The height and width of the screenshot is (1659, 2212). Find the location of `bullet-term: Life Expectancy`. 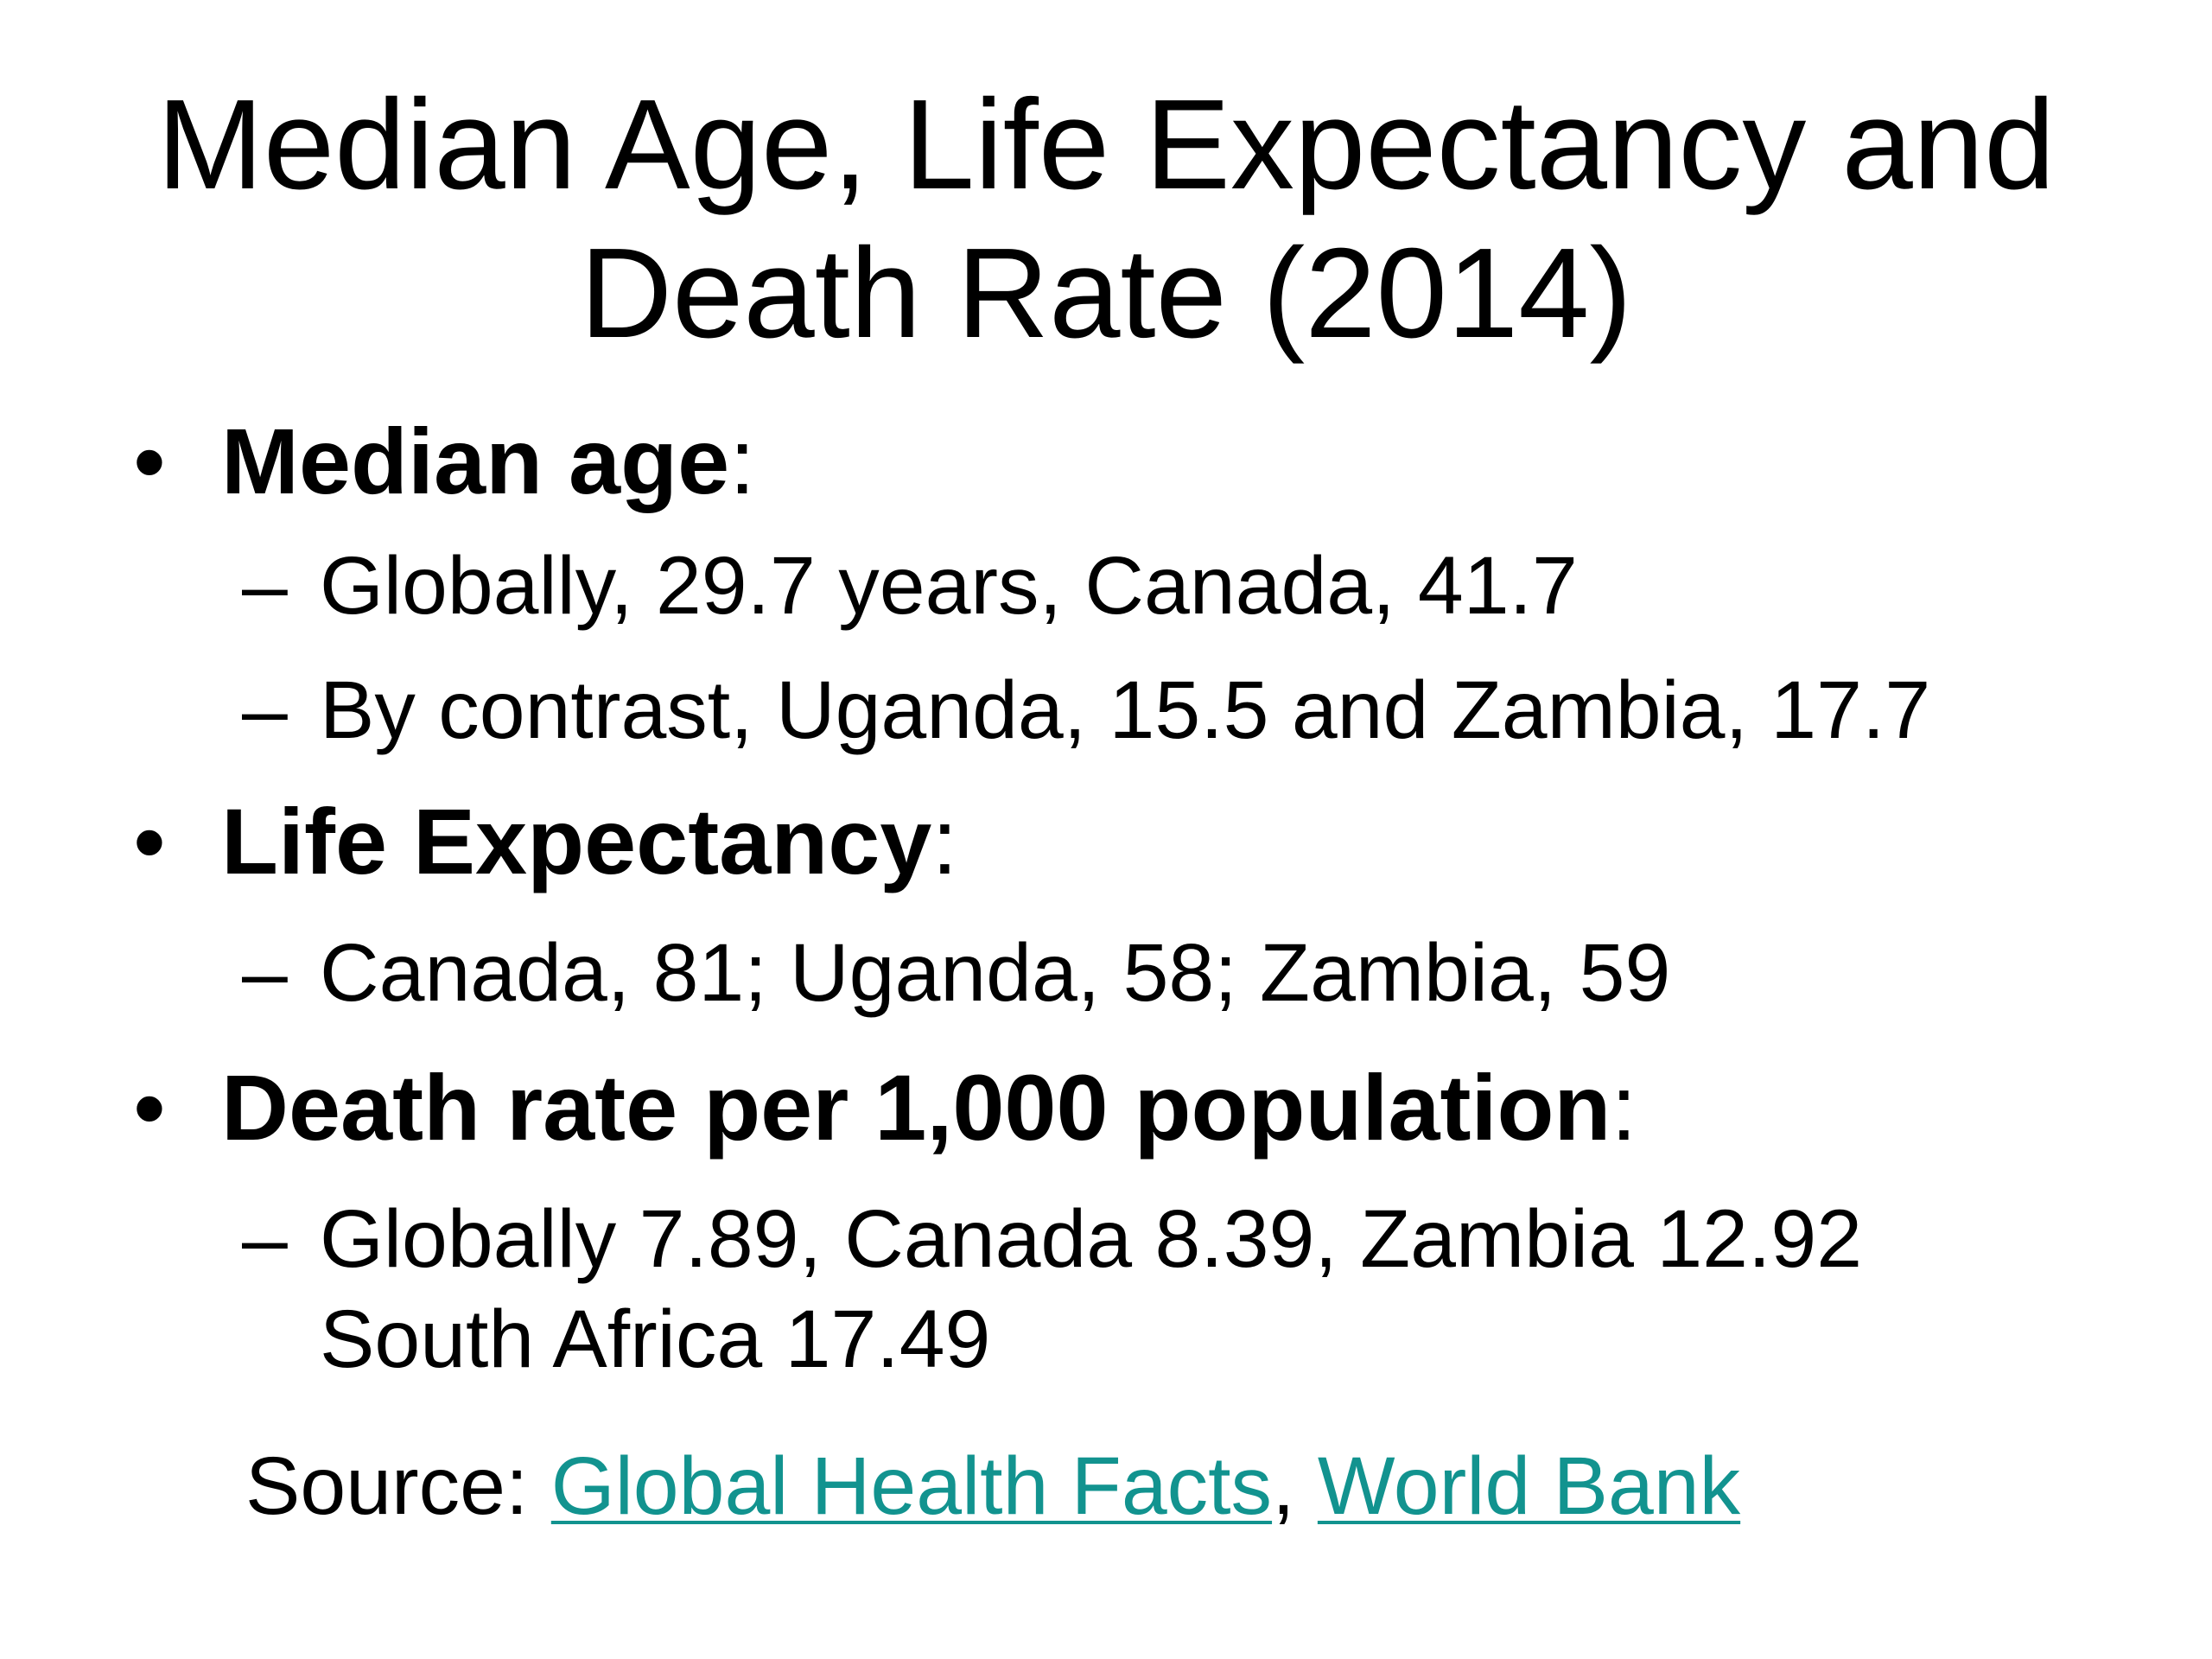

bullet-term: Life Expectancy is located at coordinates (576, 841).